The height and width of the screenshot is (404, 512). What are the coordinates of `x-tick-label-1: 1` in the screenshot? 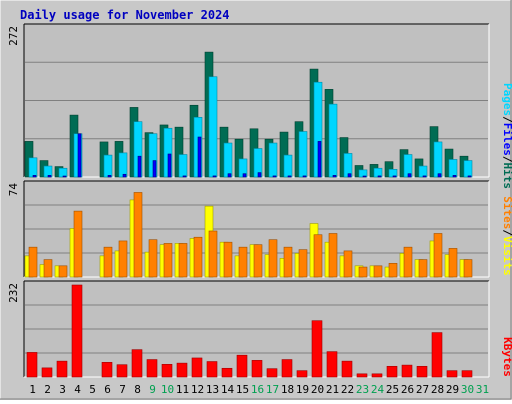 It's located at (32, 389).